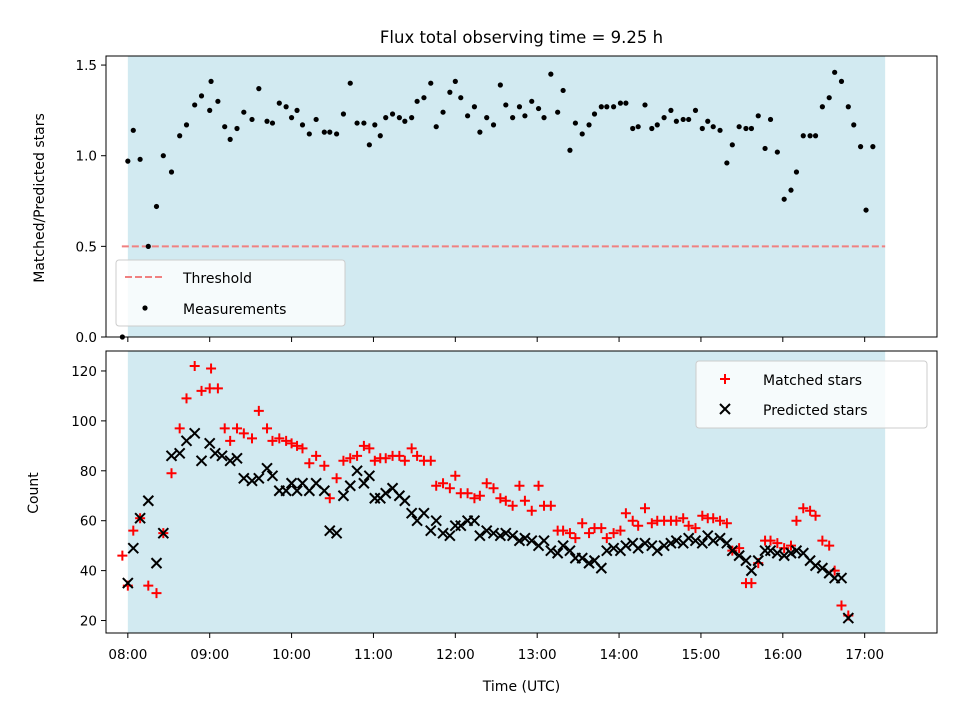 The height and width of the screenshot is (720, 960). I want to click on bottom-x-tick-label: 08:00, so click(127, 655).